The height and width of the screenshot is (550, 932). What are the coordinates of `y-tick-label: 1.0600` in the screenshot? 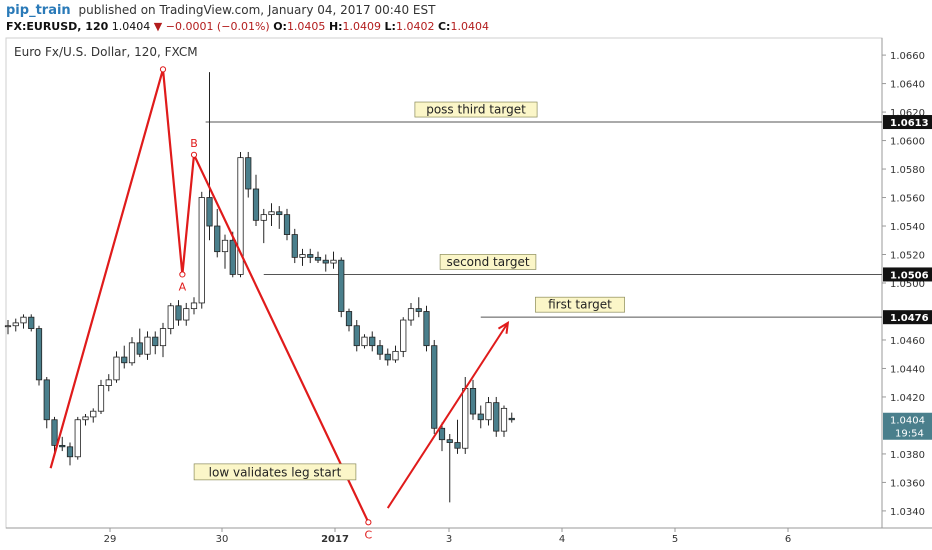 It's located at (907, 142).